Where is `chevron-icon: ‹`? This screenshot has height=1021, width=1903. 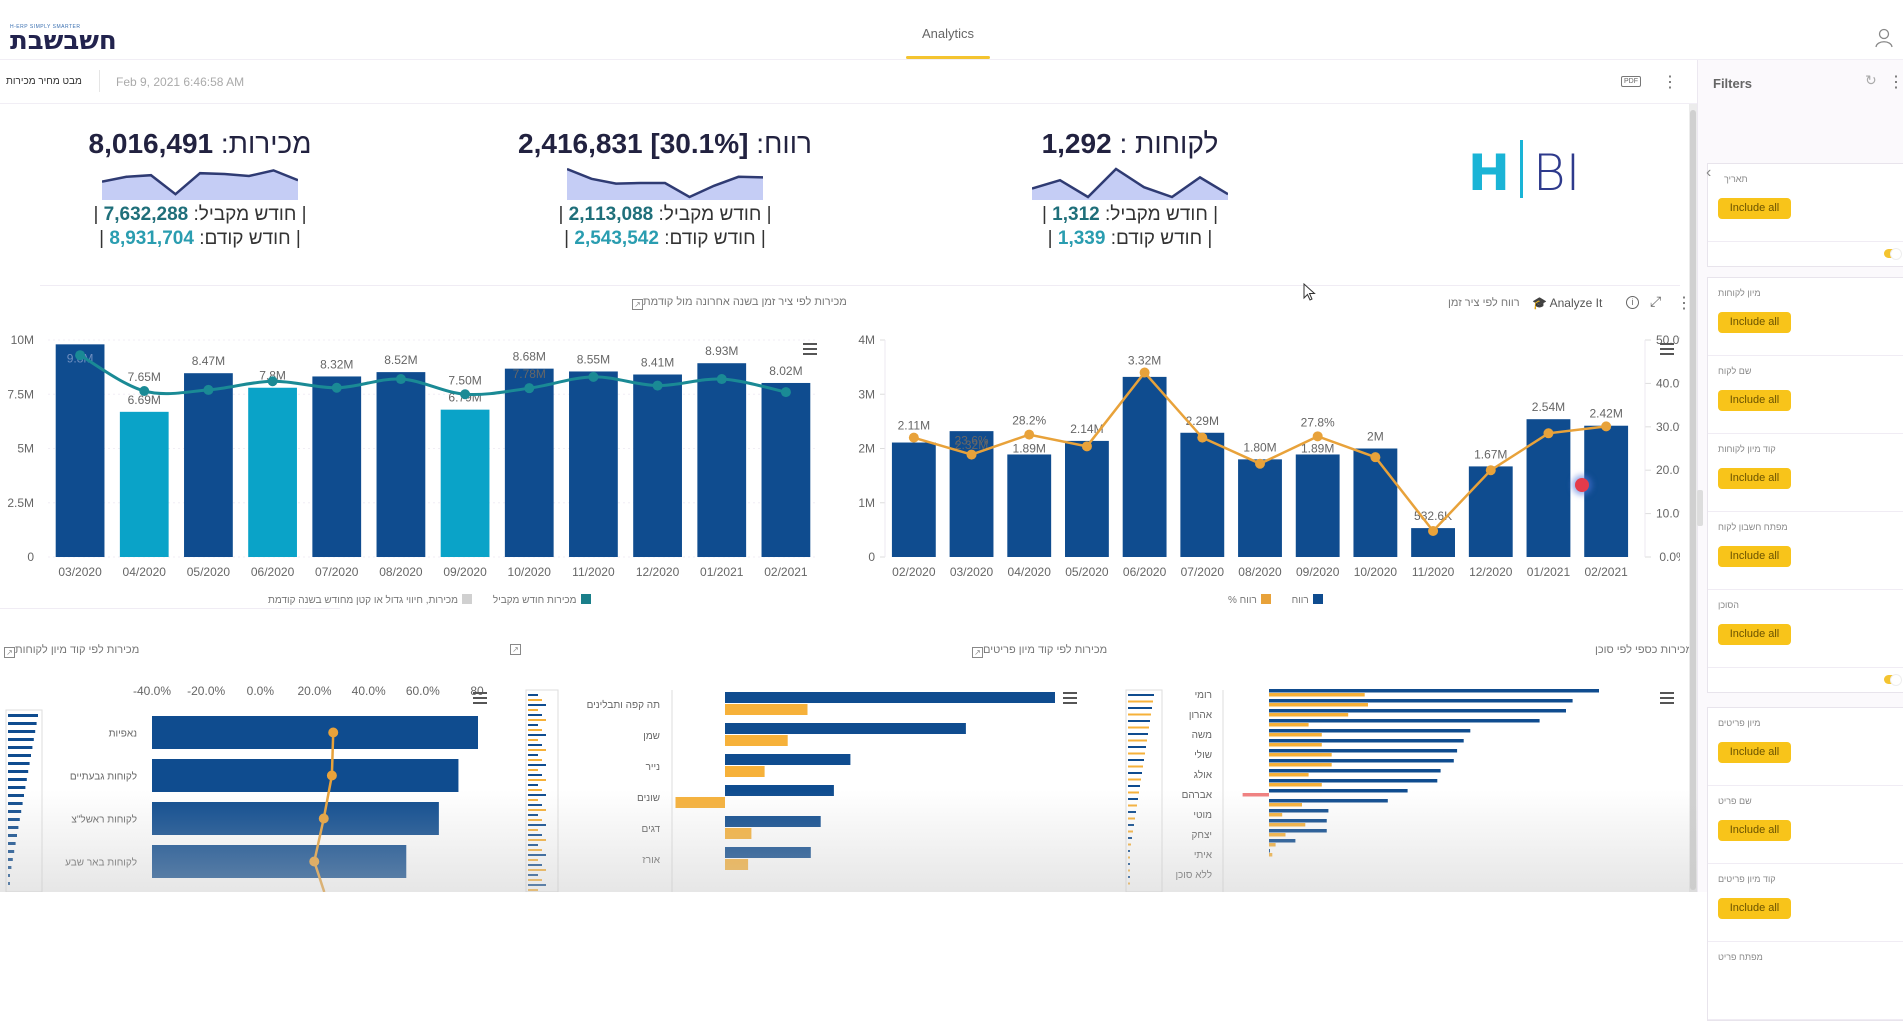 chevron-icon: ‹ is located at coordinates (1709, 172).